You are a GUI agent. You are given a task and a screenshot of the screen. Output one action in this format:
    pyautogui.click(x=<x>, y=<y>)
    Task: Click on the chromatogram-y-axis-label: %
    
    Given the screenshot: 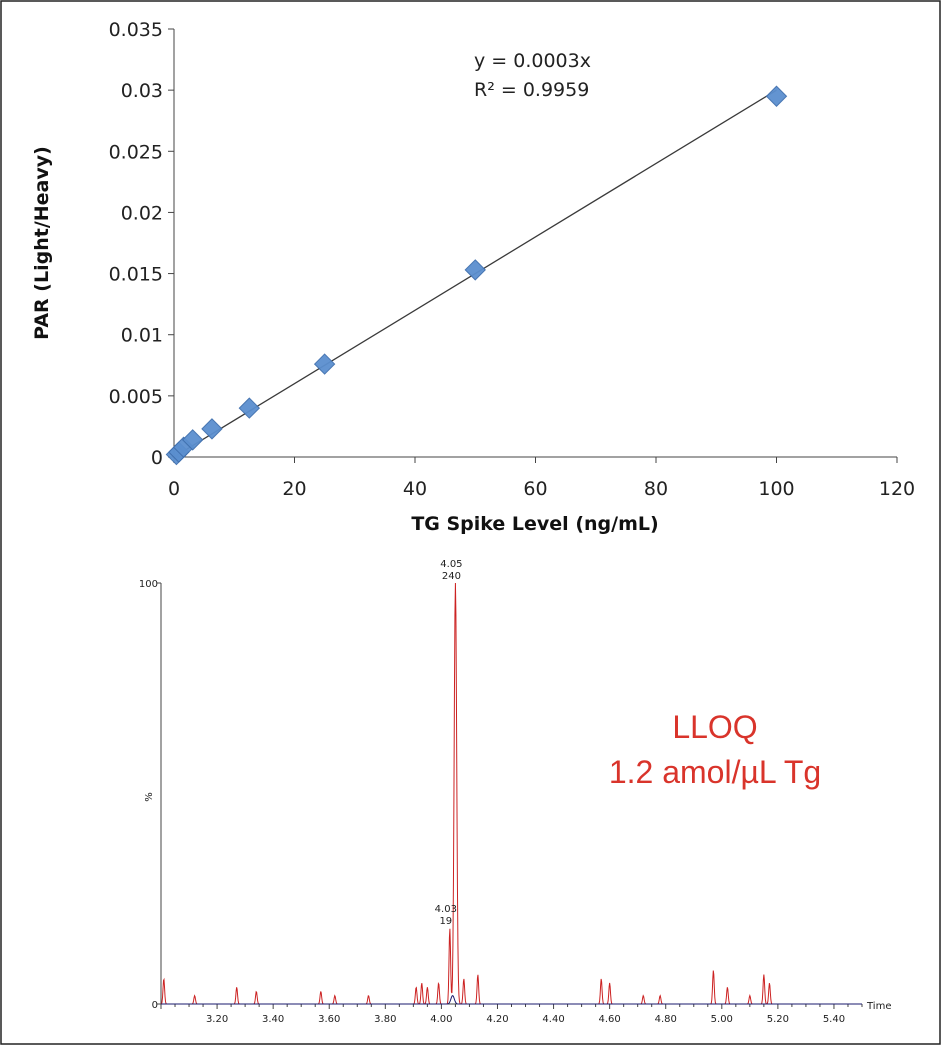 What is the action you would take?
    pyautogui.click(x=149, y=797)
    